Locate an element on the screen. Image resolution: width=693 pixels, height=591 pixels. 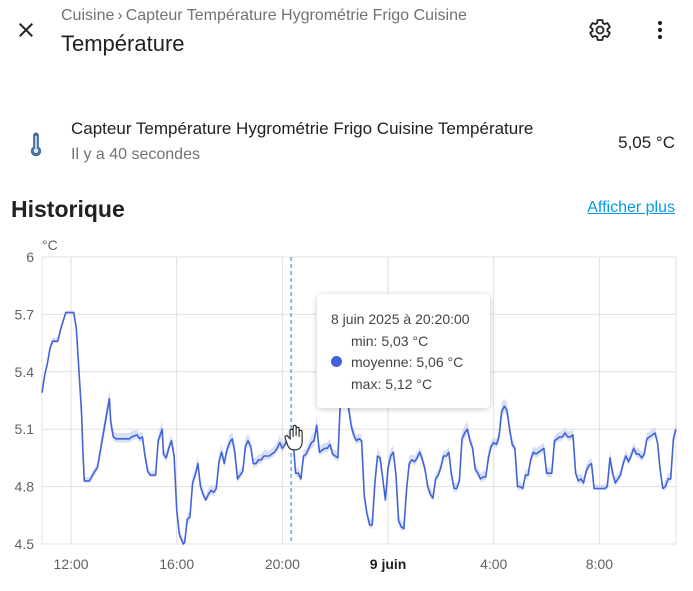
page-title: Température is located at coordinates (123, 43).